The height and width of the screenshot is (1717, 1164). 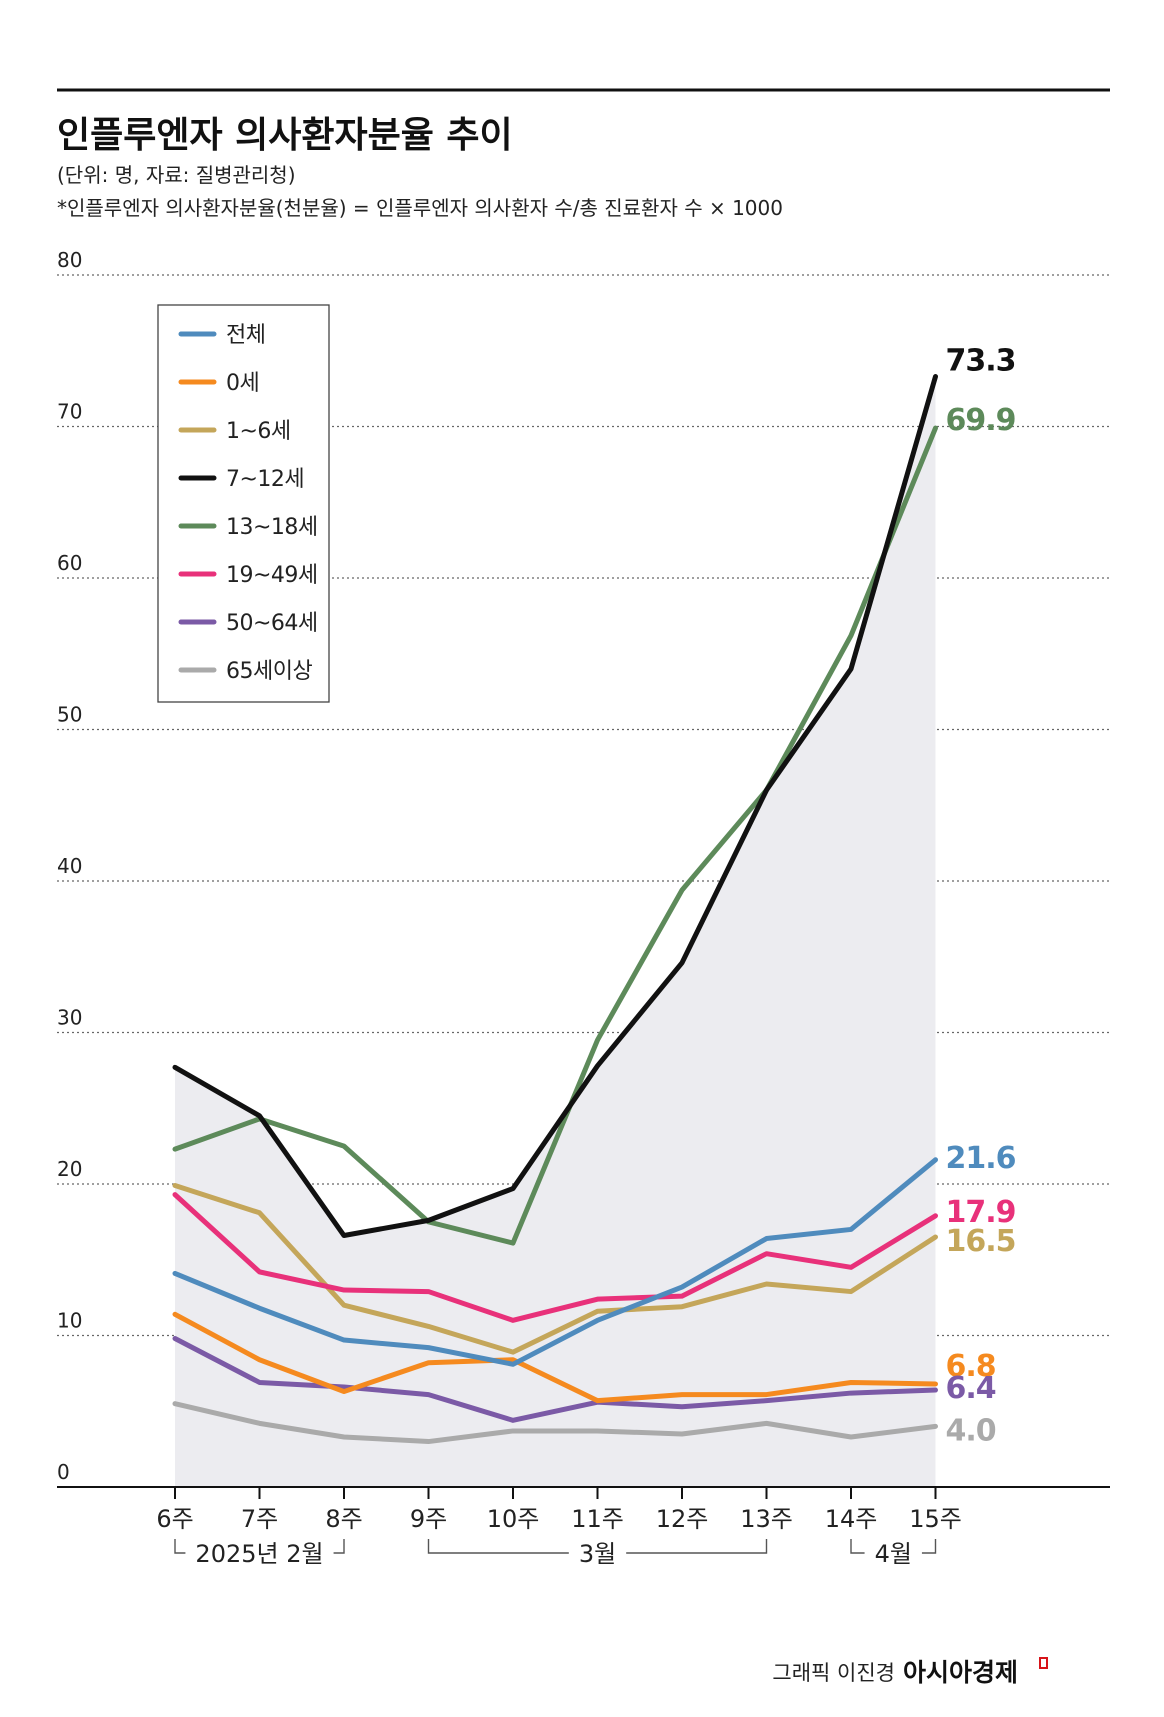 I want to click on y-tick-label: 0, so click(x=63, y=1472).